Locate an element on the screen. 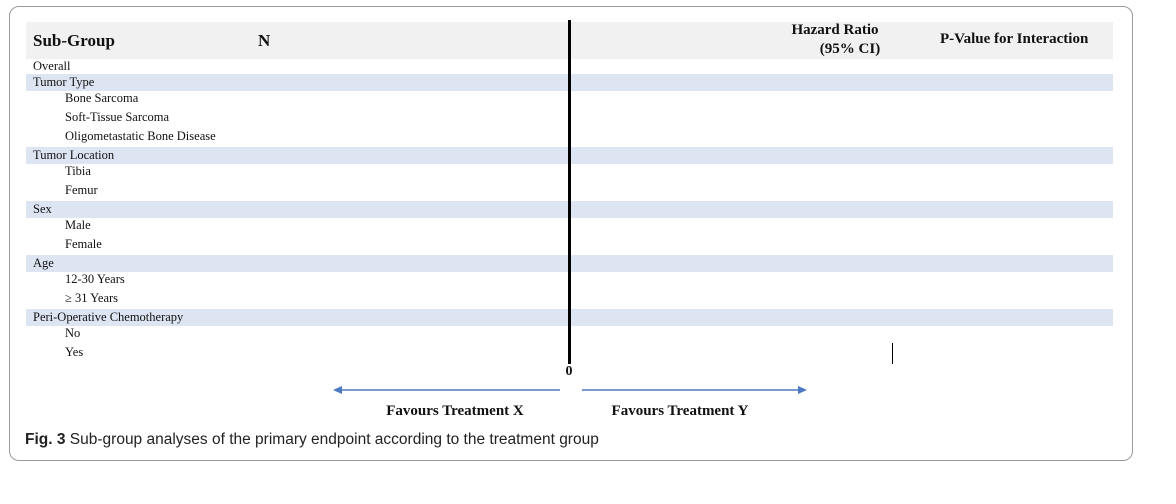 This screenshot has width=1176, height=504. row-overall: Overall is located at coordinates (52, 66).